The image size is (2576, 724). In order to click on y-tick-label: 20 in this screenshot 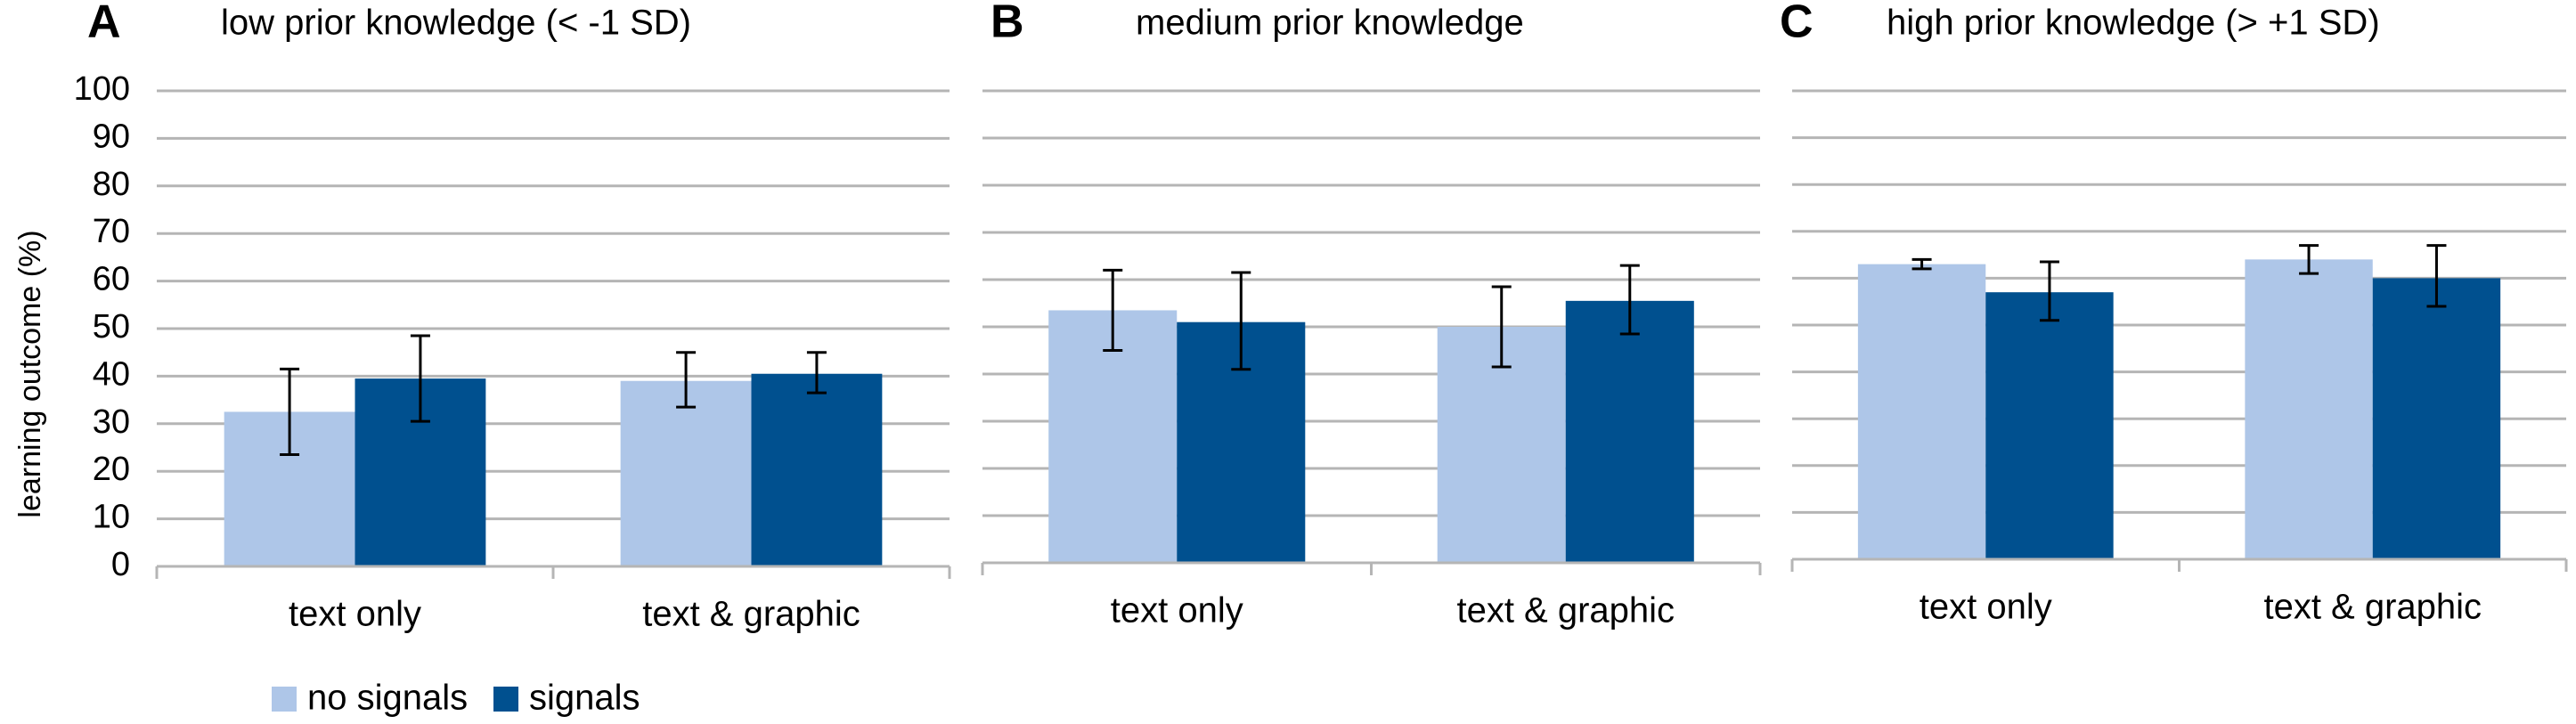, I will do `click(112, 469)`.